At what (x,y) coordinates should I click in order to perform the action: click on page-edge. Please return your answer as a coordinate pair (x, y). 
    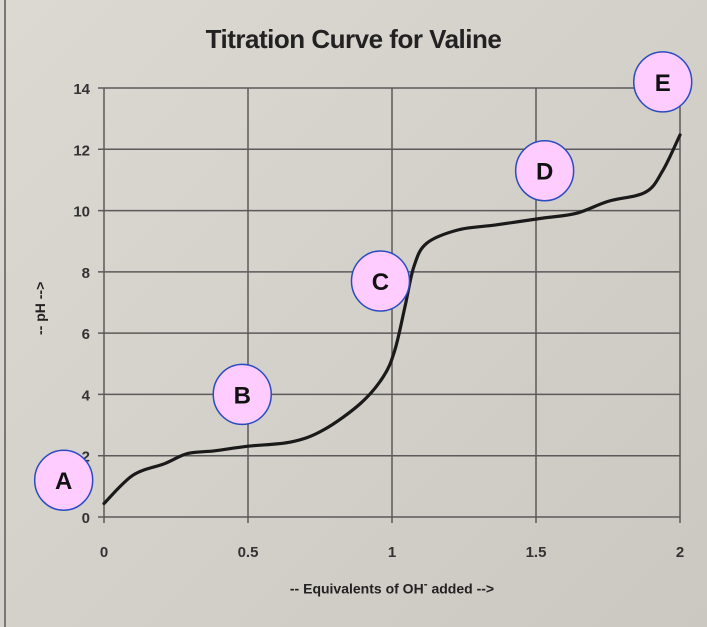
    Looking at the image, I should click on (5, 313).